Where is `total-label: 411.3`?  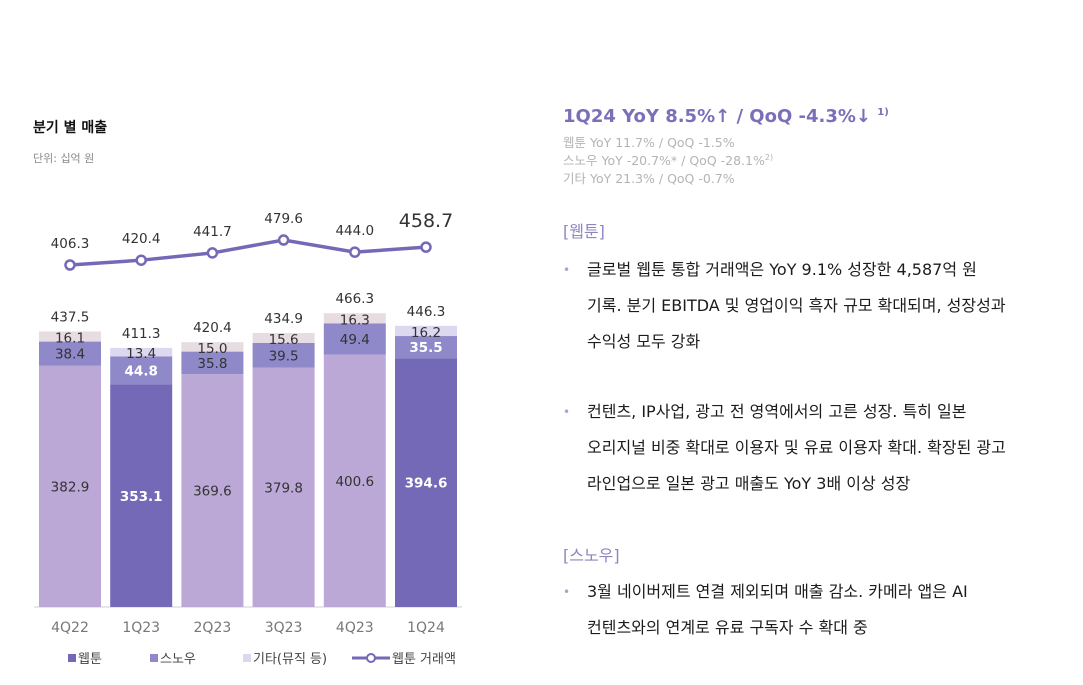
total-label: 411.3 is located at coordinates (141, 334).